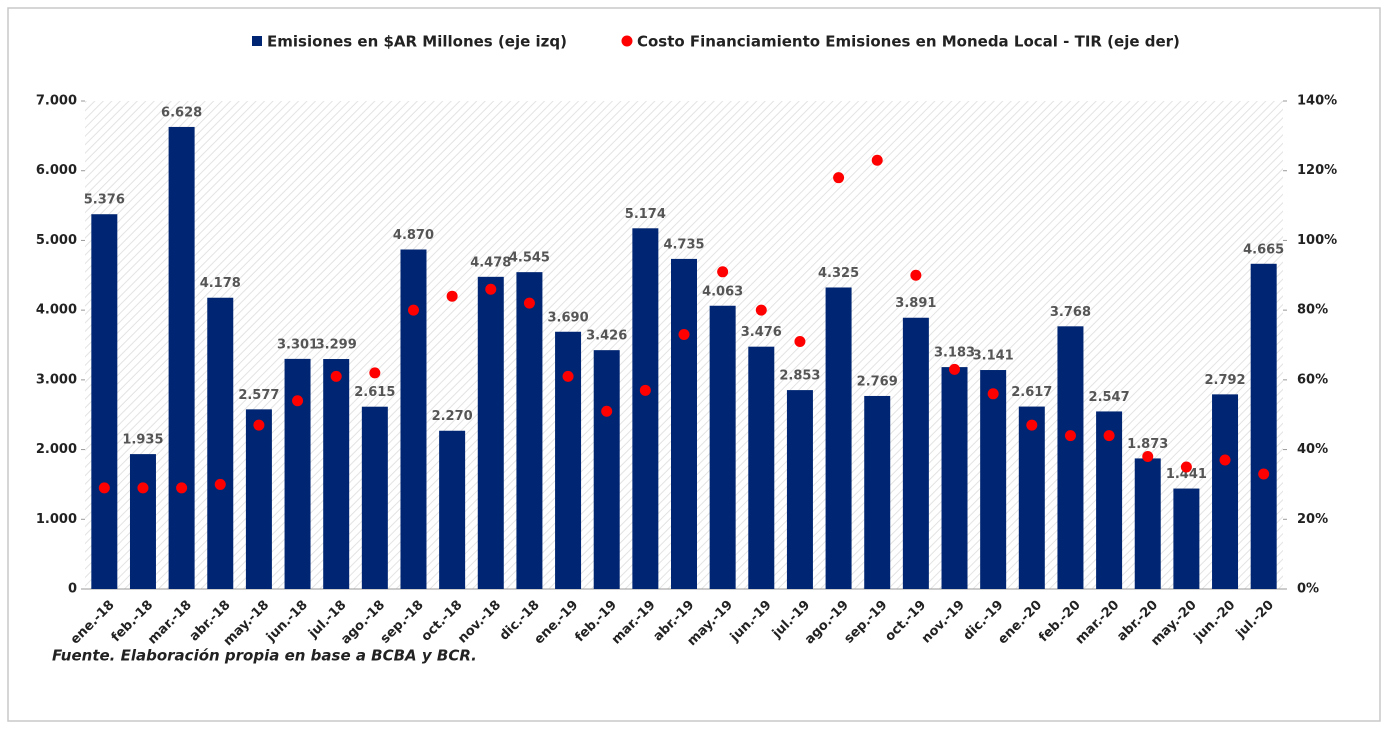  Describe the element at coordinates (915, 303) in the screenshot. I see `data-label: 3.891` at that location.